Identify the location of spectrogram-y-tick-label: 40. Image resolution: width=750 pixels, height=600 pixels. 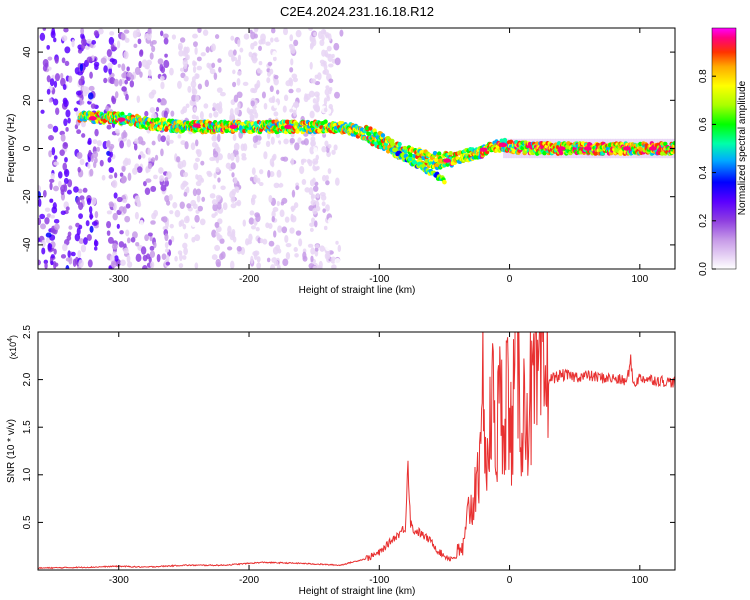
(27, 52).